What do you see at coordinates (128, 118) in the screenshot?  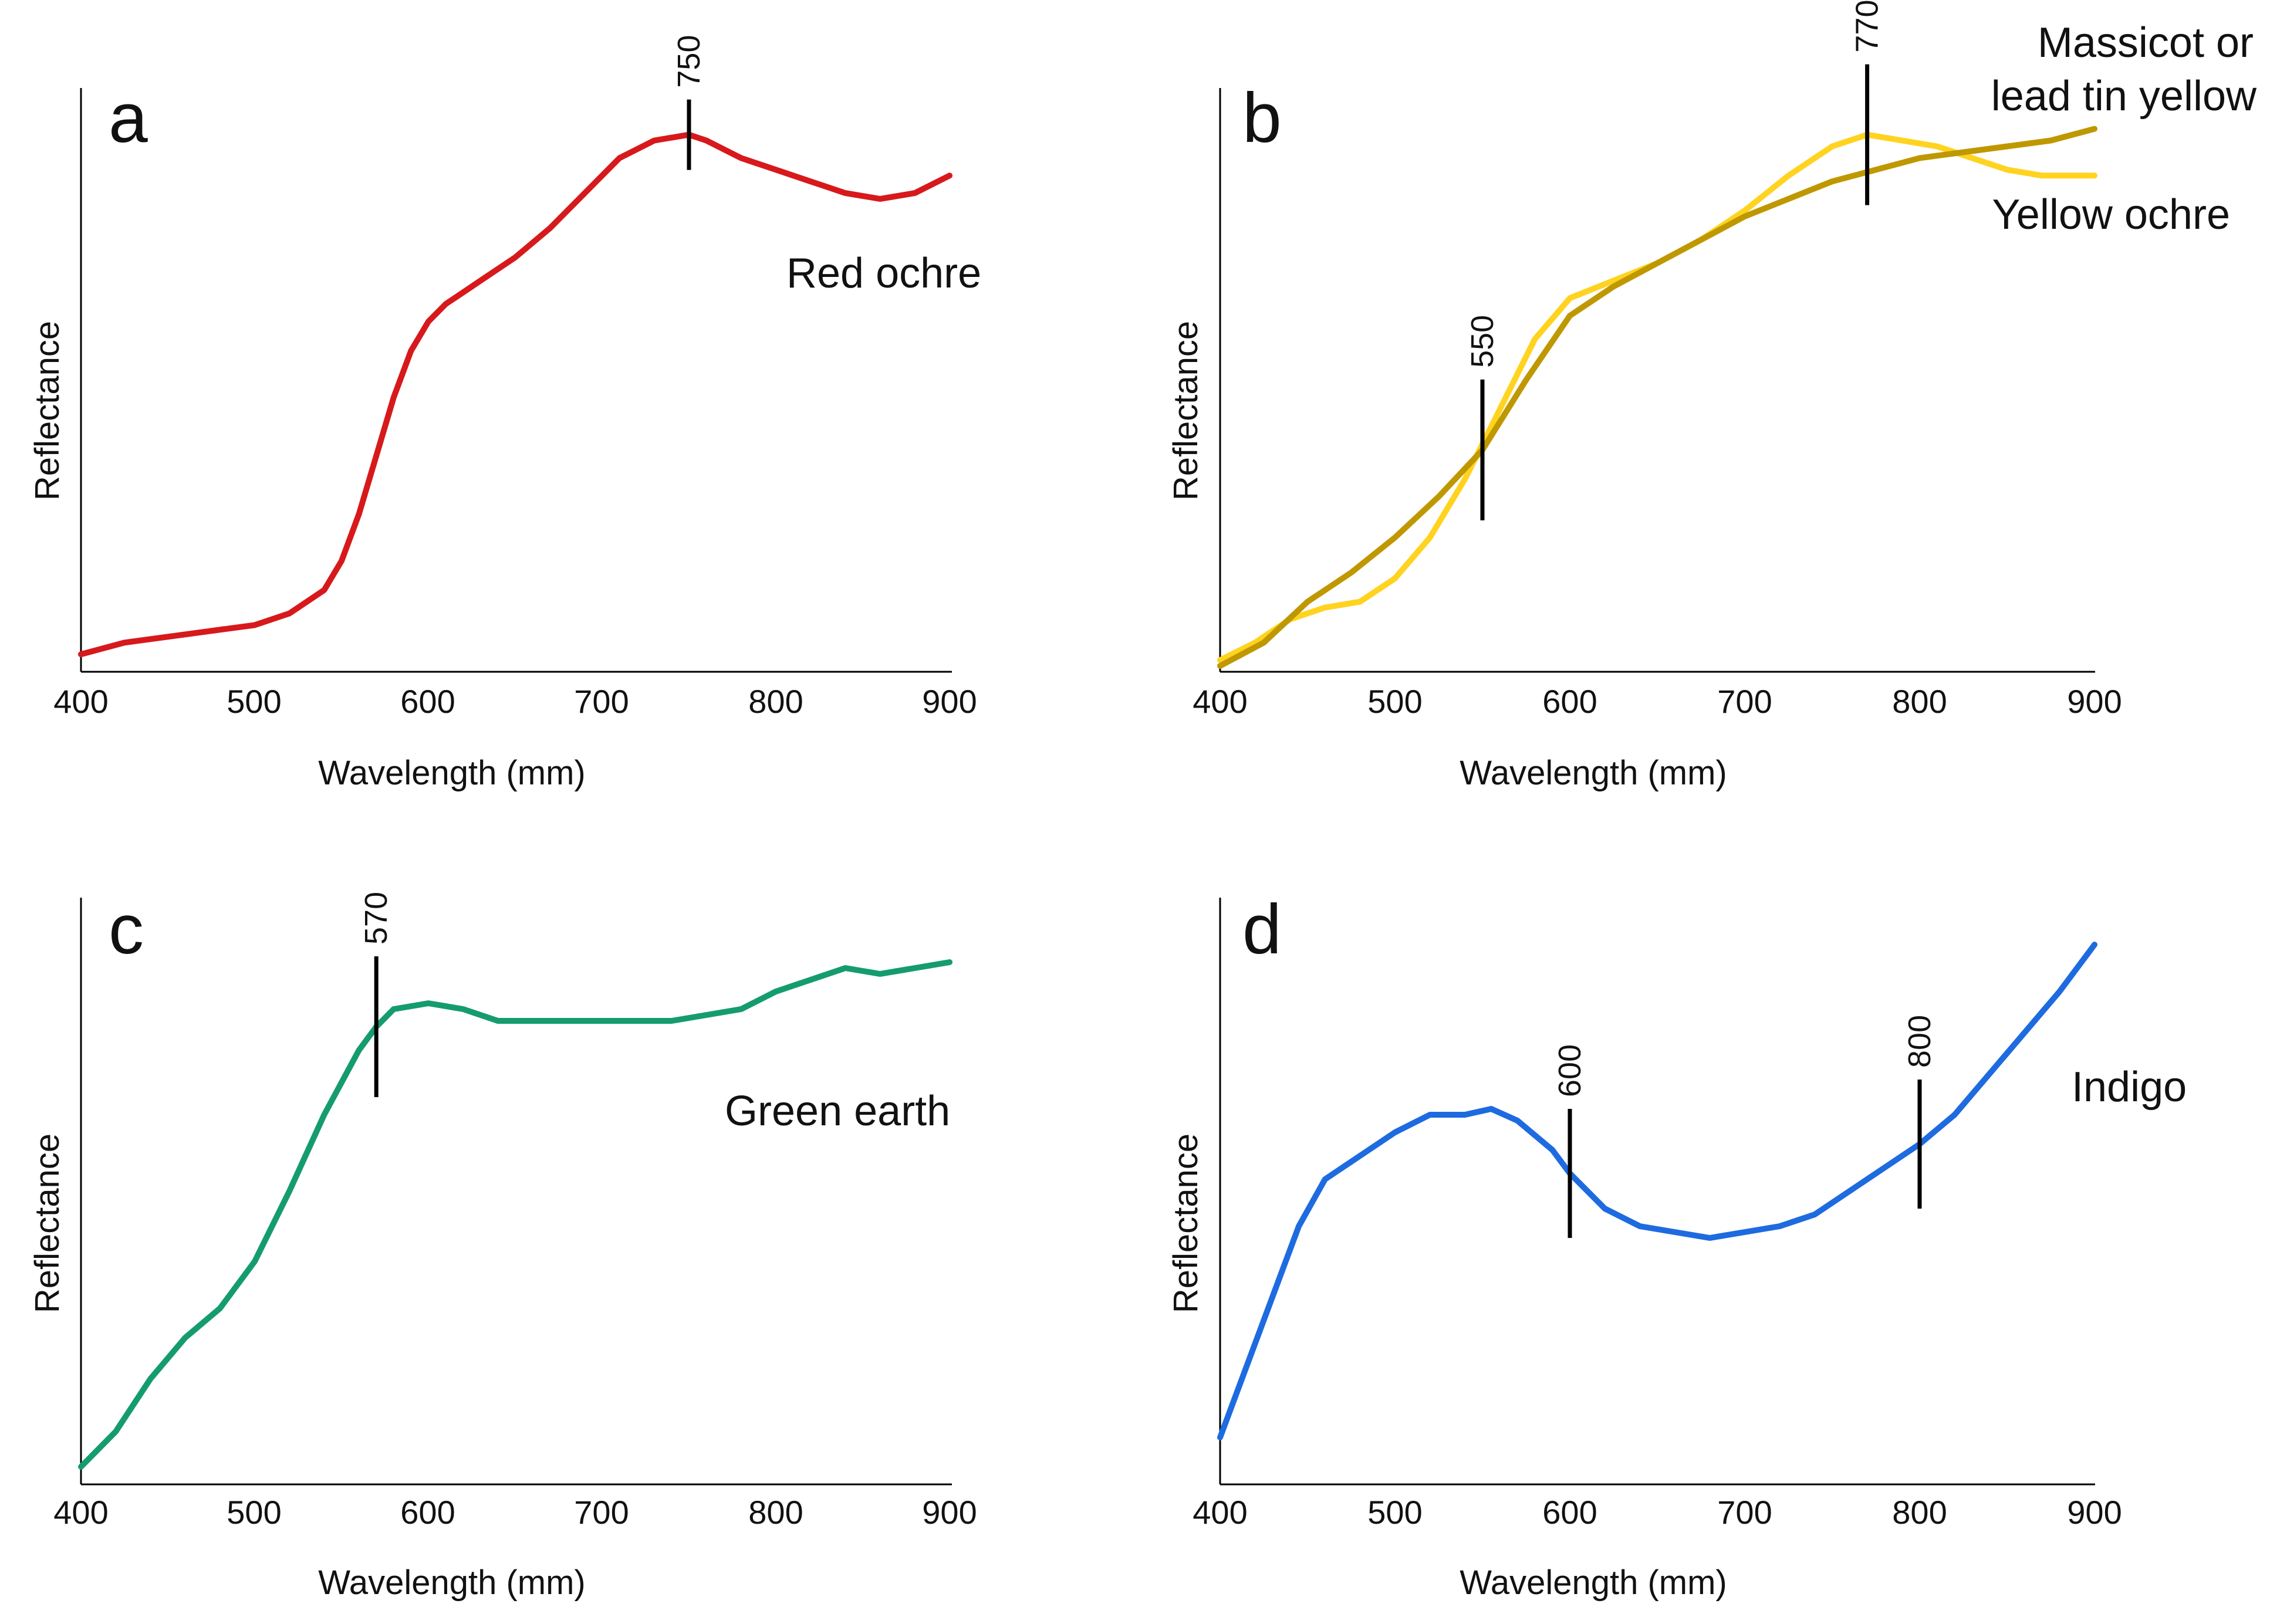 I see `panel-letter-a: a` at bounding box center [128, 118].